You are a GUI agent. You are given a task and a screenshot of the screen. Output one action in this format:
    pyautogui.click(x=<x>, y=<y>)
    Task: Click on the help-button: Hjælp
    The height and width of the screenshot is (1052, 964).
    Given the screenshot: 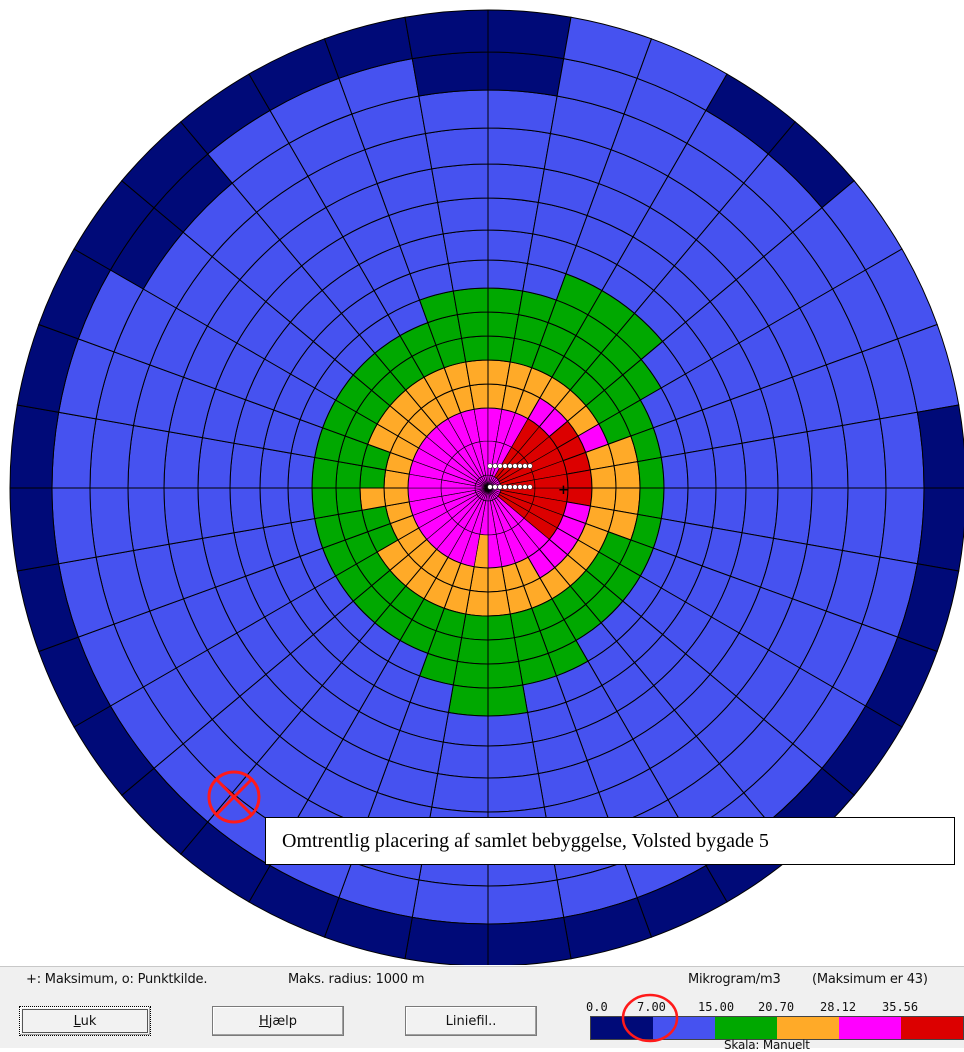 What is the action you would take?
    pyautogui.click(x=278, y=1021)
    